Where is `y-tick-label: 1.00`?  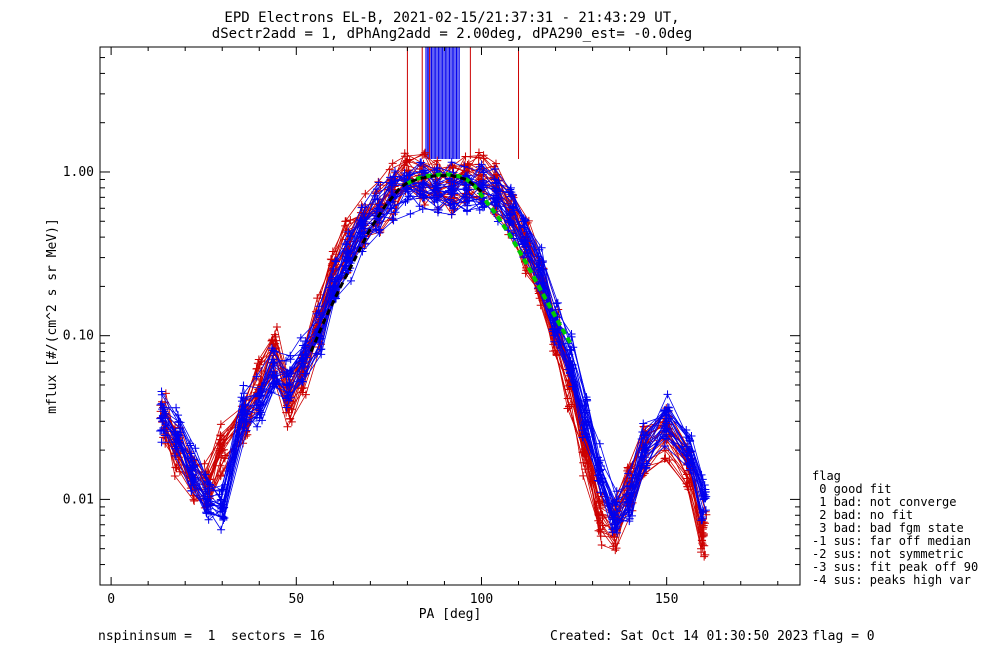
y-tick-label: 1.00 is located at coordinates (78, 172).